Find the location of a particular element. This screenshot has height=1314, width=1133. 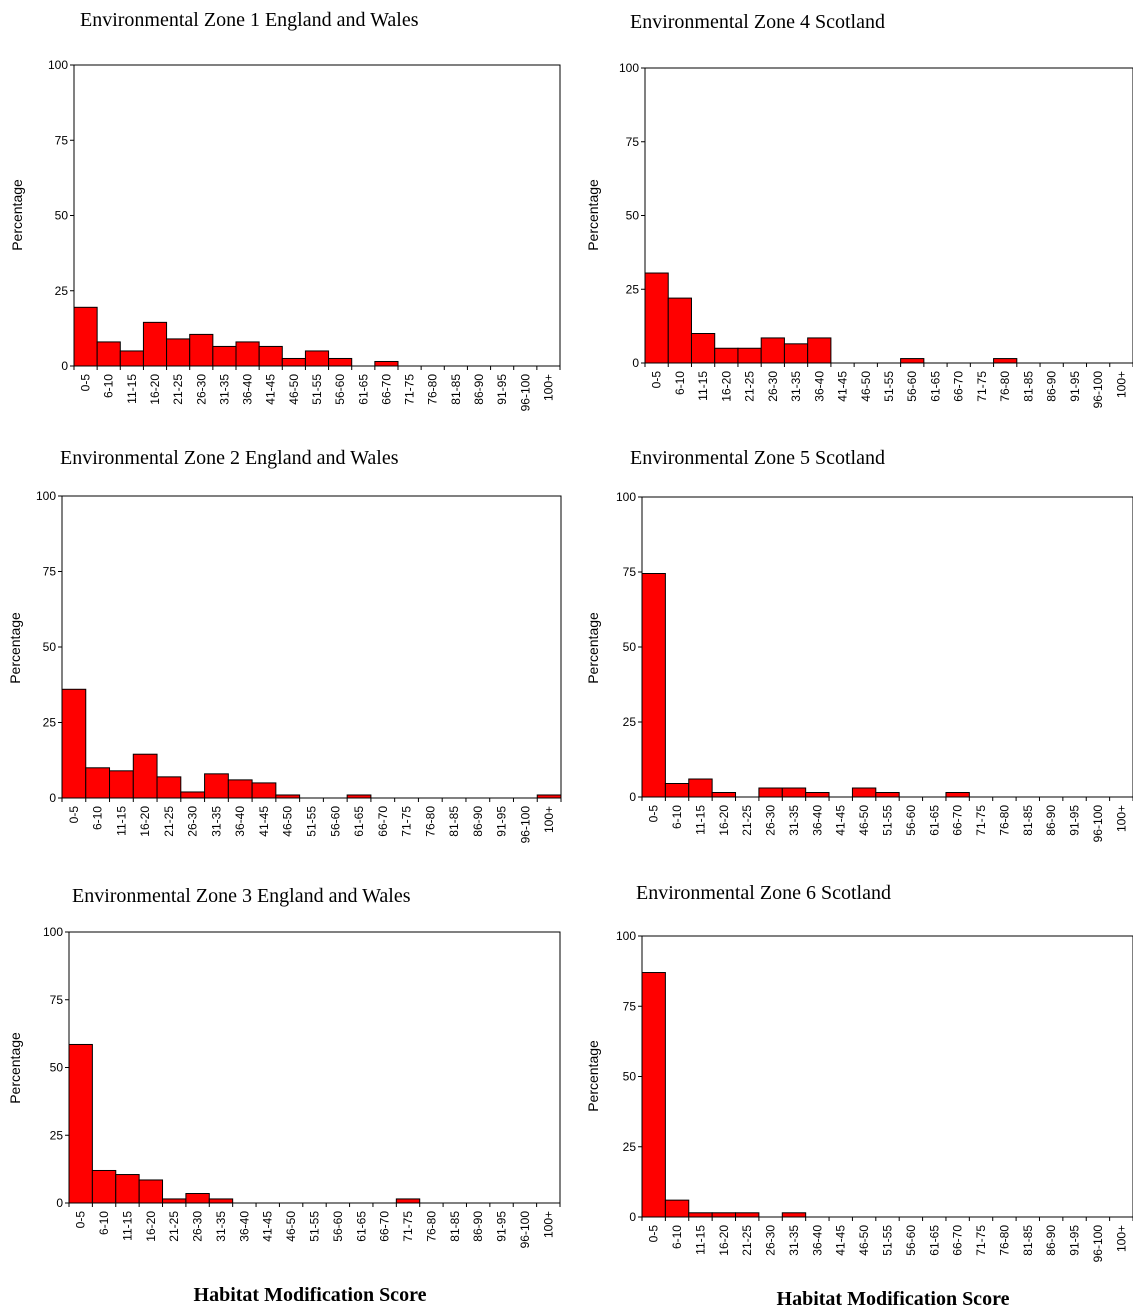

chart-title: Environmental Zone 1 England and Wales is located at coordinates (249, 20).